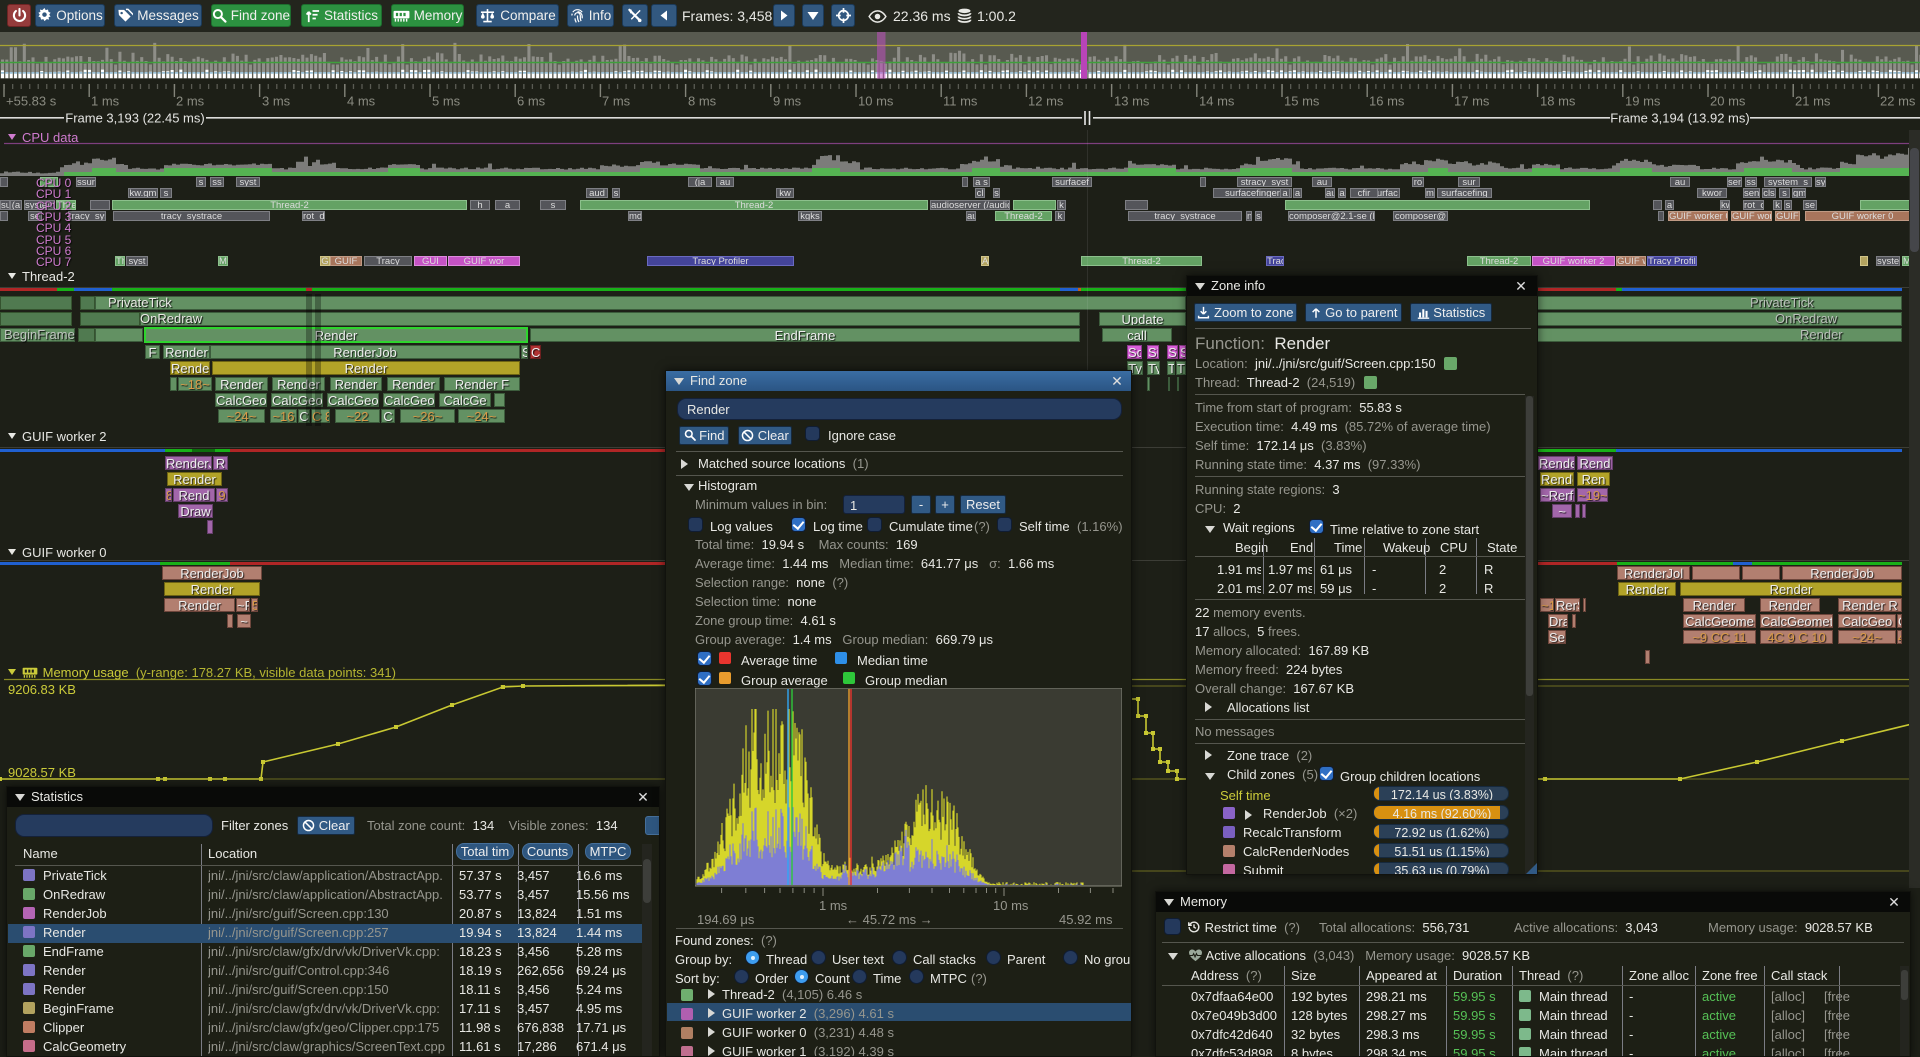 This screenshot has height=1057, width=1920. I want to click on svg-text: 6 ms, so click(531, 101).